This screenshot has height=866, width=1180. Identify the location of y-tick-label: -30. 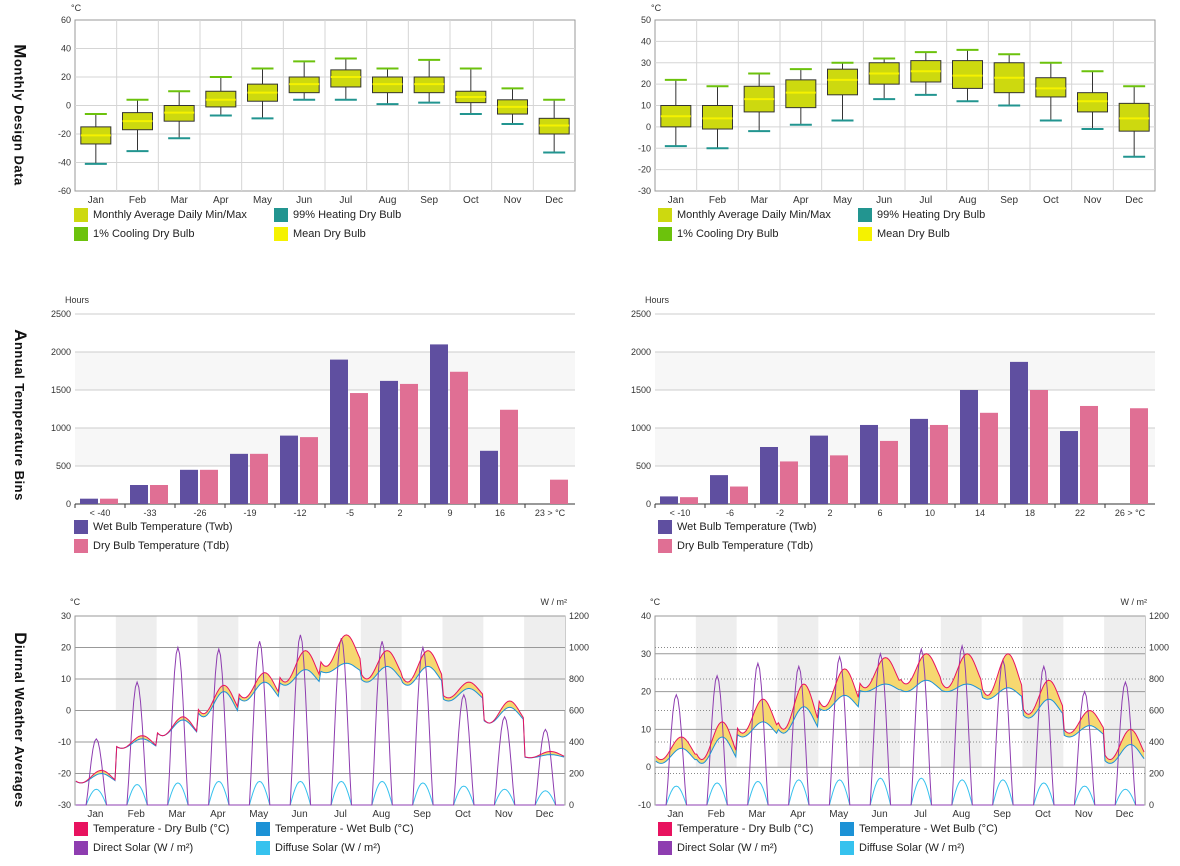
(644, 191).